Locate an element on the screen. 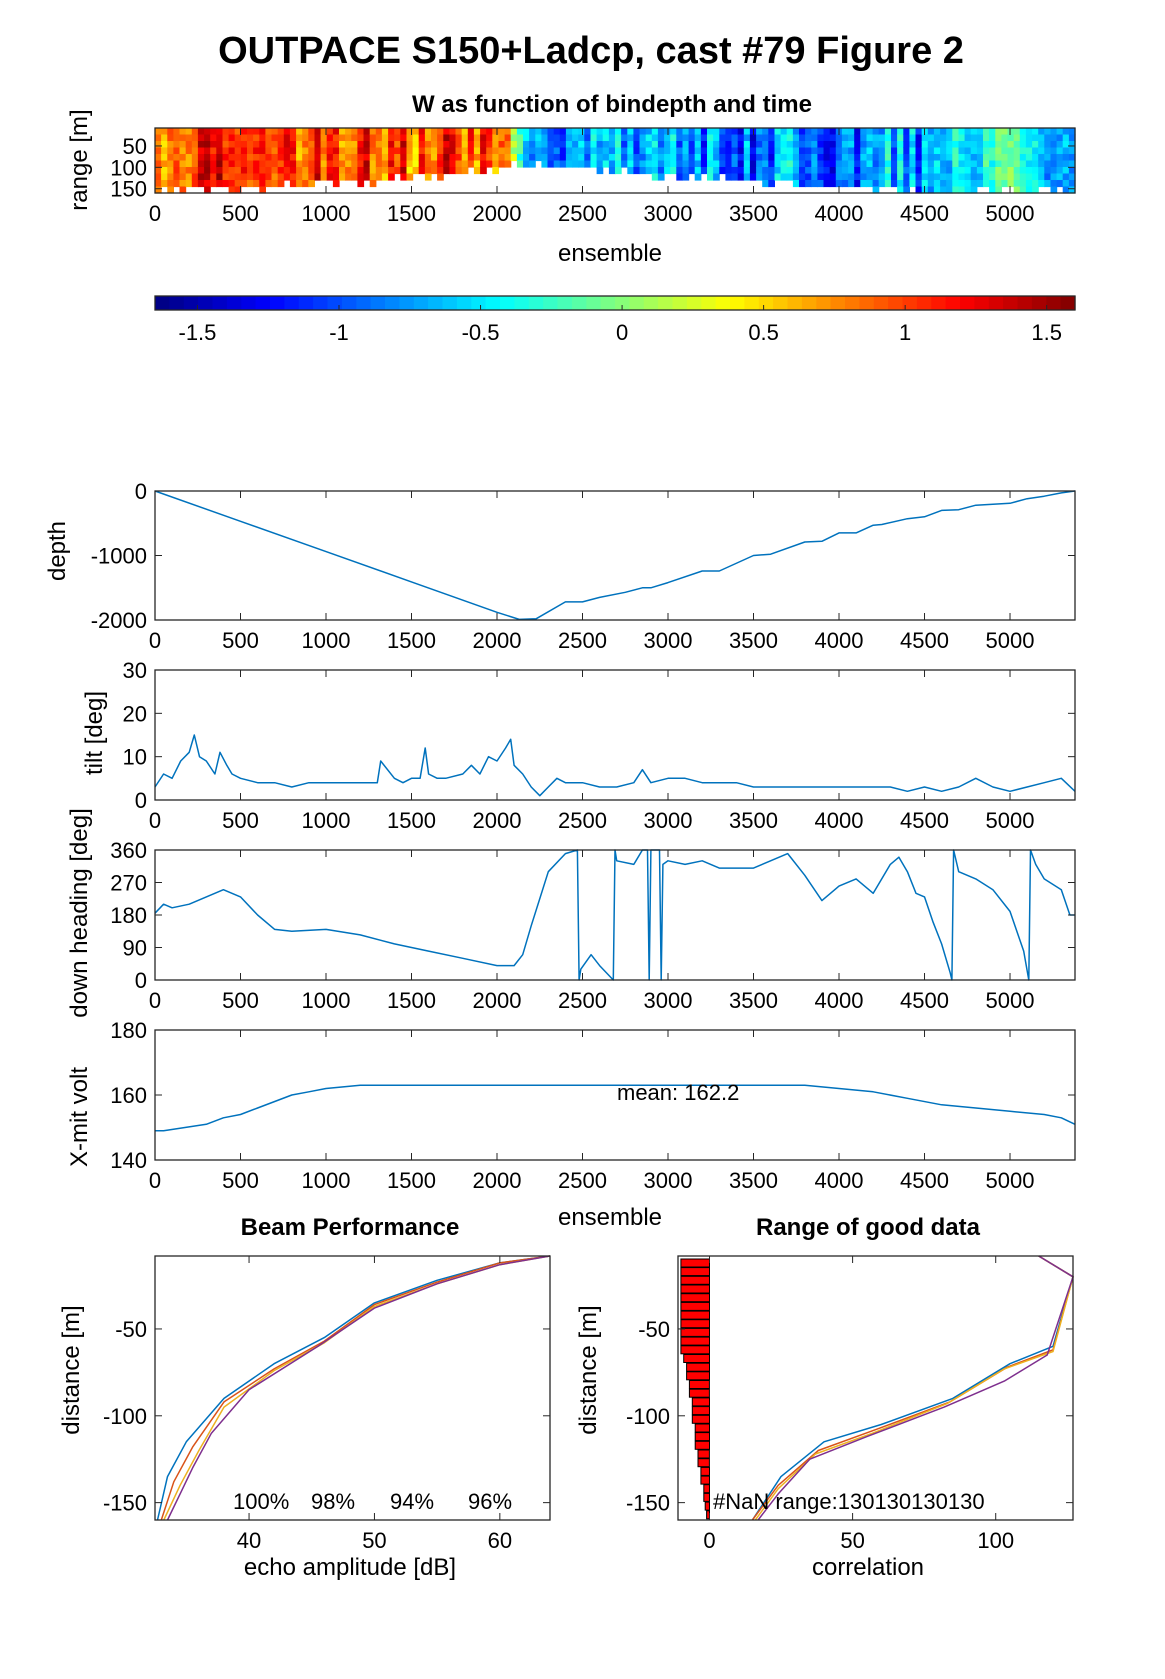 The height and width of the screenshot is (1679, 1165). x-tick-label: 3500 is located at coordinates (753, 213).